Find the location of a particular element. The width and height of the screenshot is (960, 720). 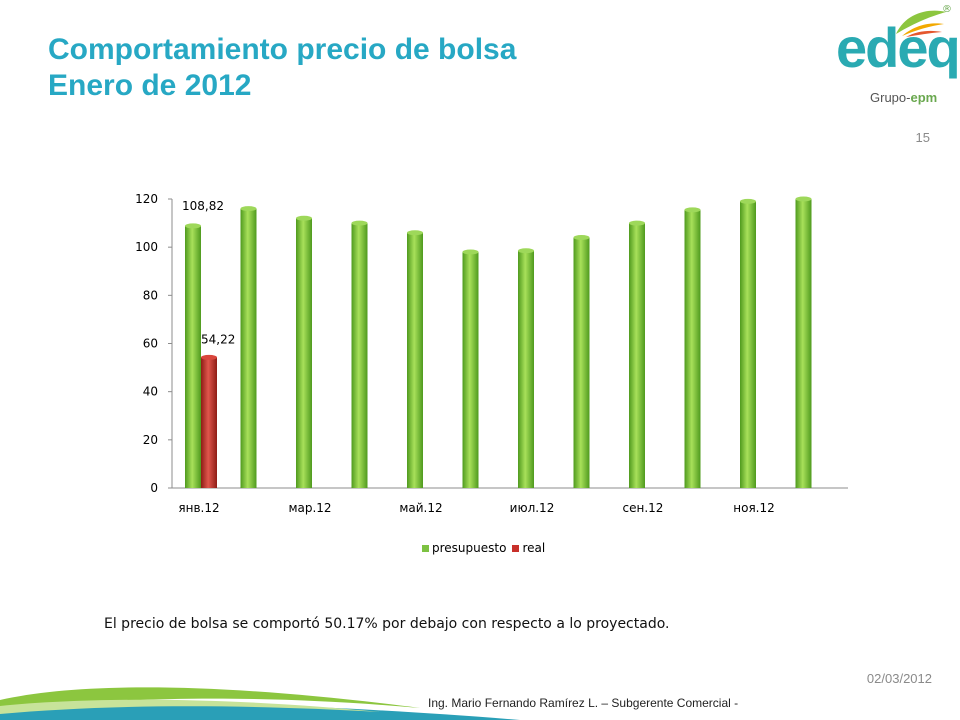

y-tick-label: 120 is located at coordinates (146, 199).